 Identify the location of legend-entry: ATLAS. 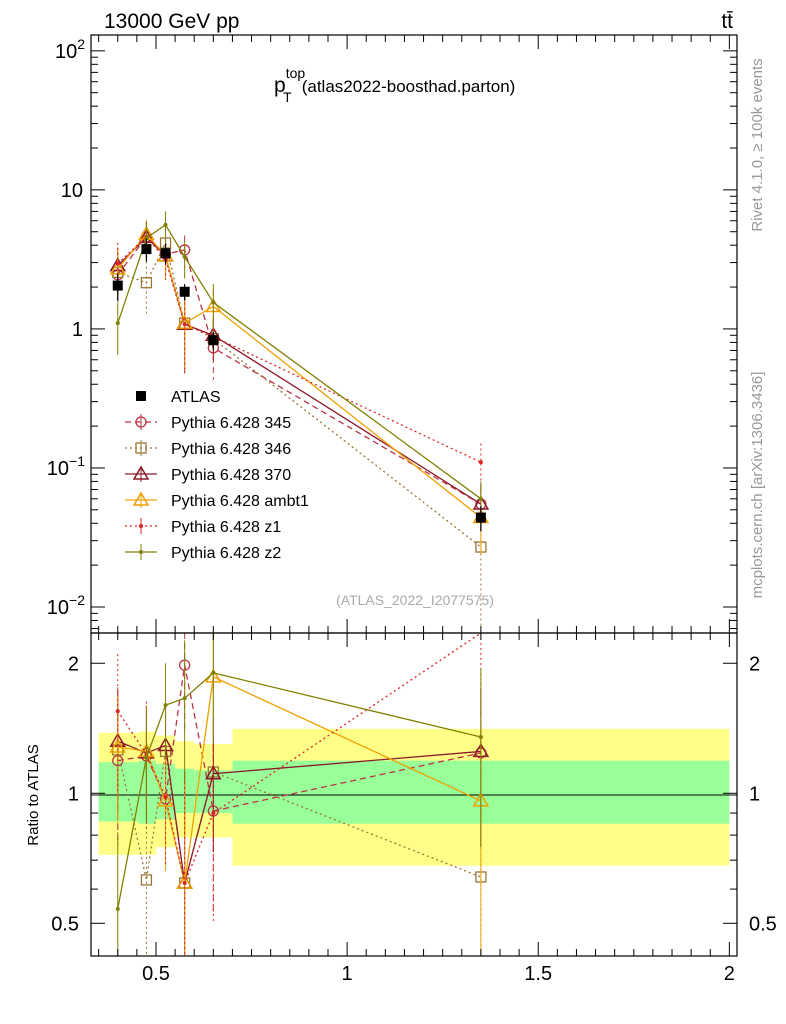
(178, 397).